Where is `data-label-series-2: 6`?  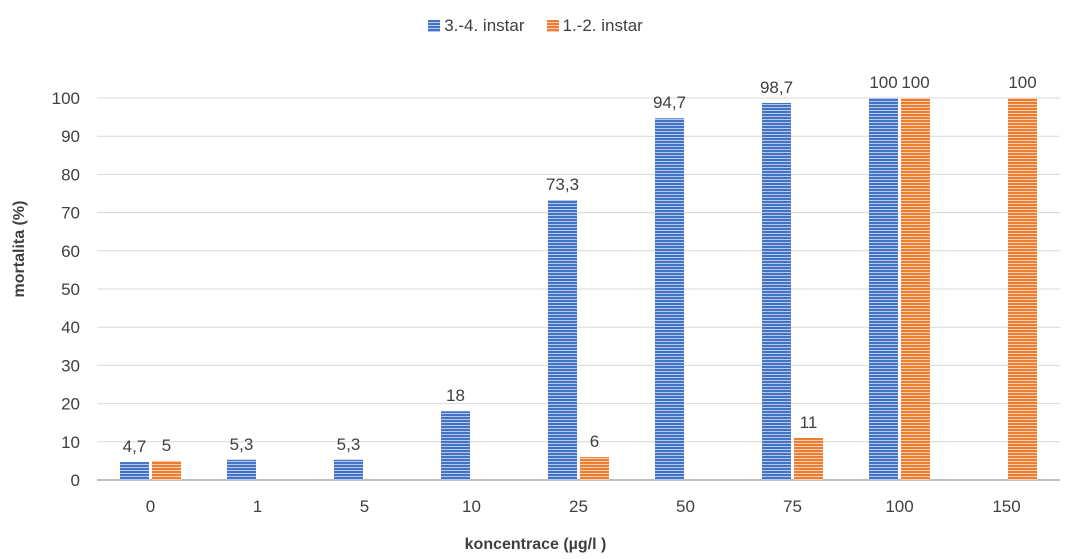 data-label-series-2: 6 is located at coordinates (594, 441).